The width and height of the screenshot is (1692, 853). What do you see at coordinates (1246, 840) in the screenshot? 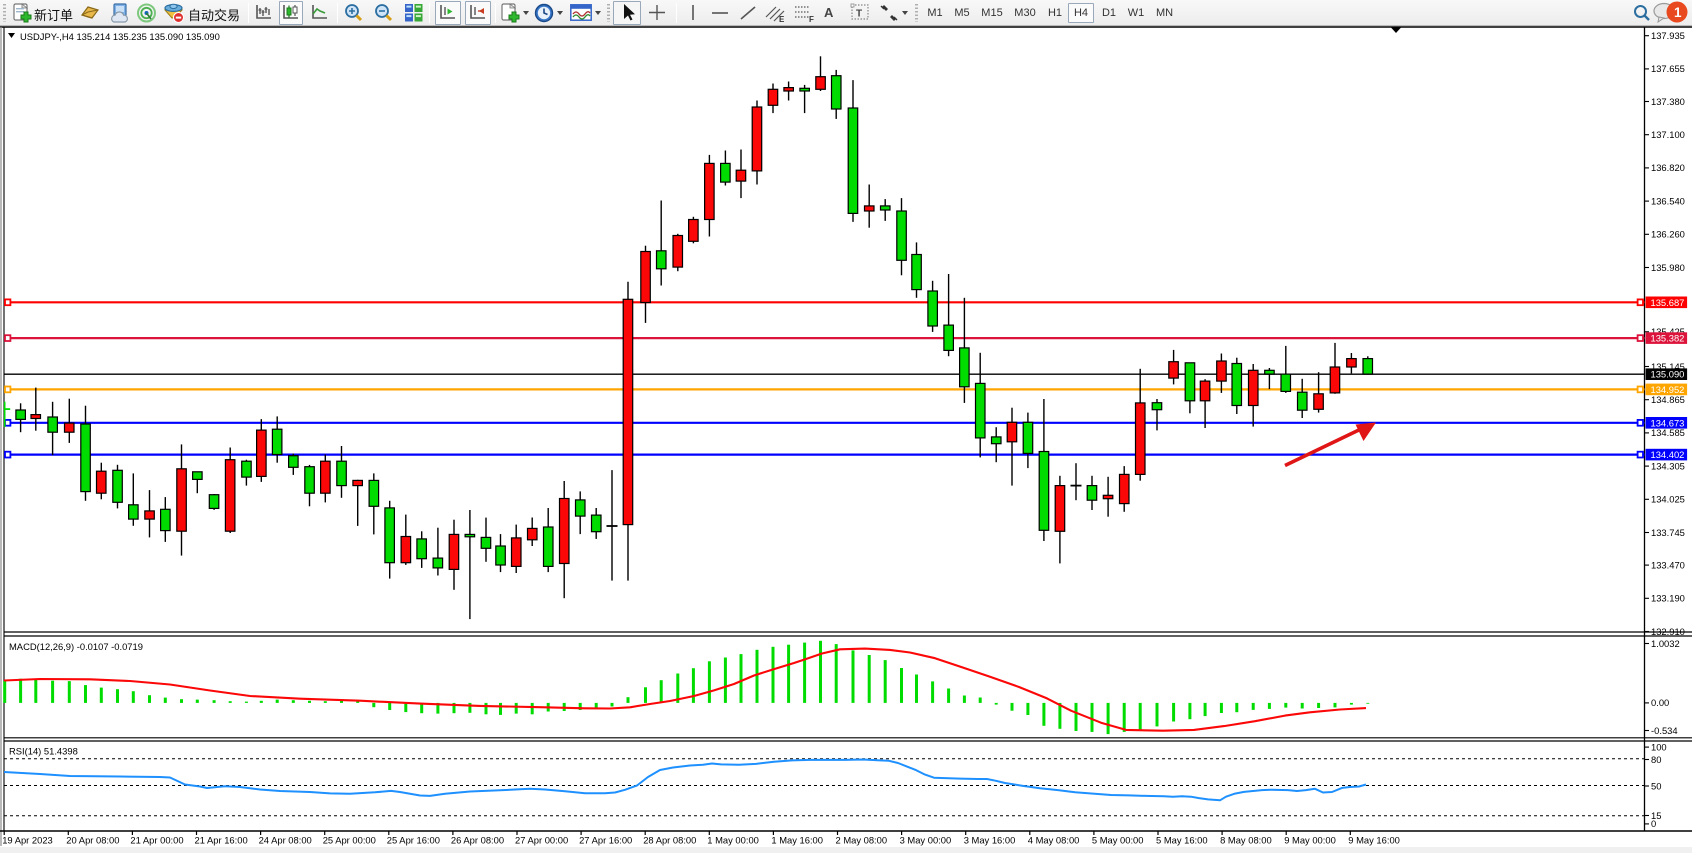
I see `svg-text: 8 May 08:00` at bounding box center [1246, 840].